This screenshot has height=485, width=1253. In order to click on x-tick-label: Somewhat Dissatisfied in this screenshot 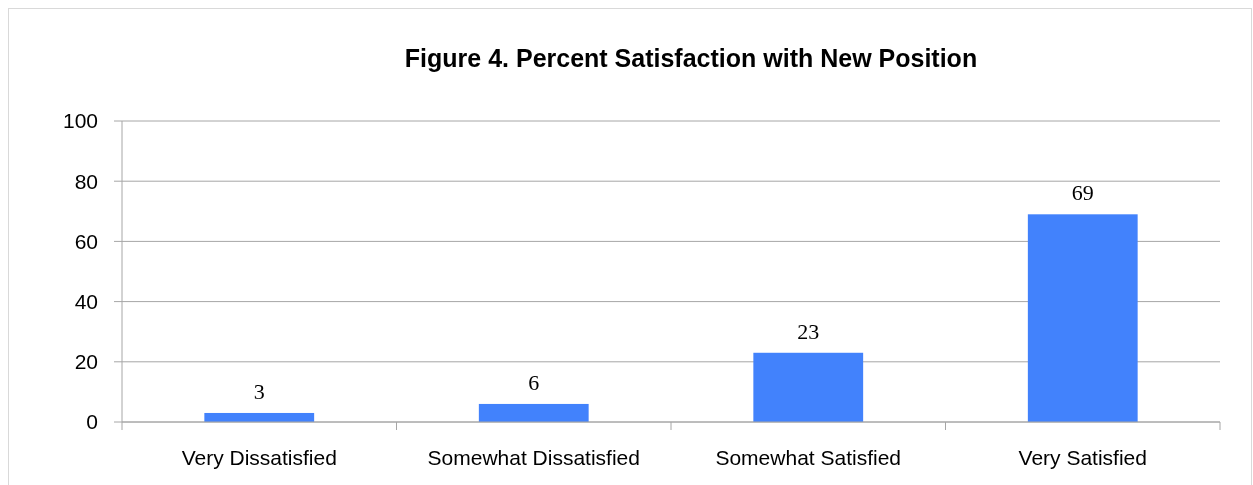, I will do `click(533, 457)`.